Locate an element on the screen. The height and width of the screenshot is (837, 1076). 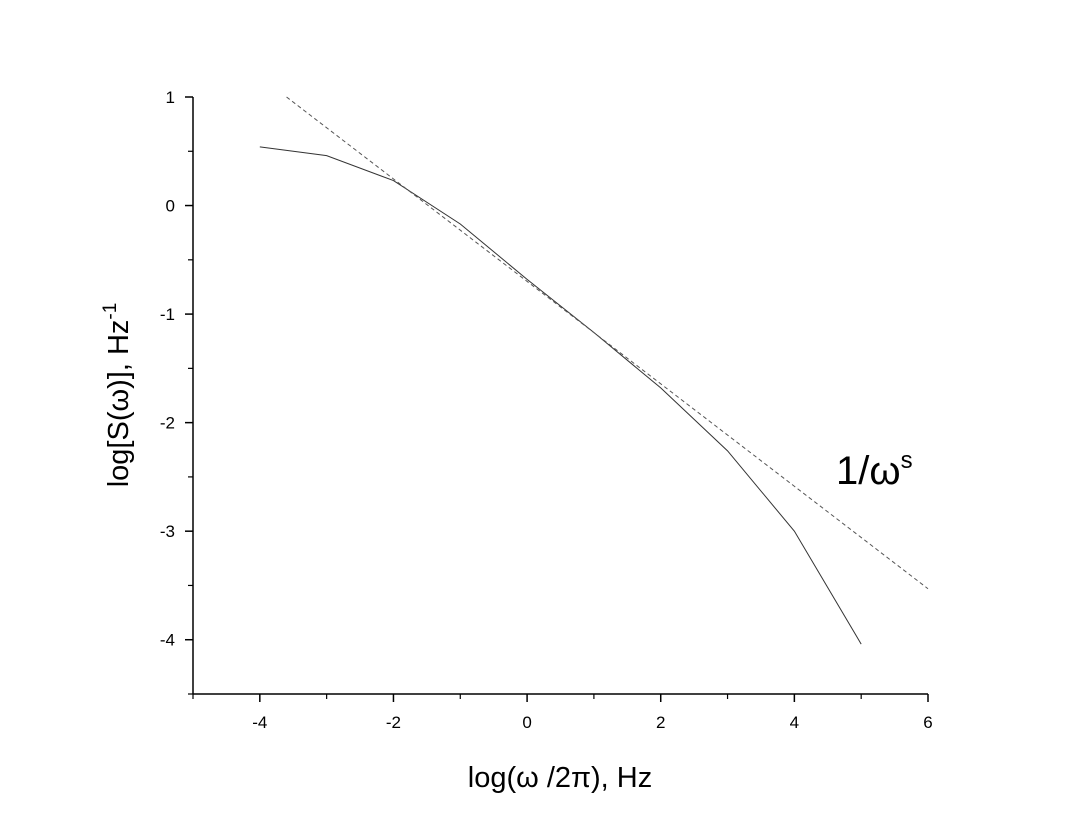
annotation-sup: s is located at coordinates (907, 460).